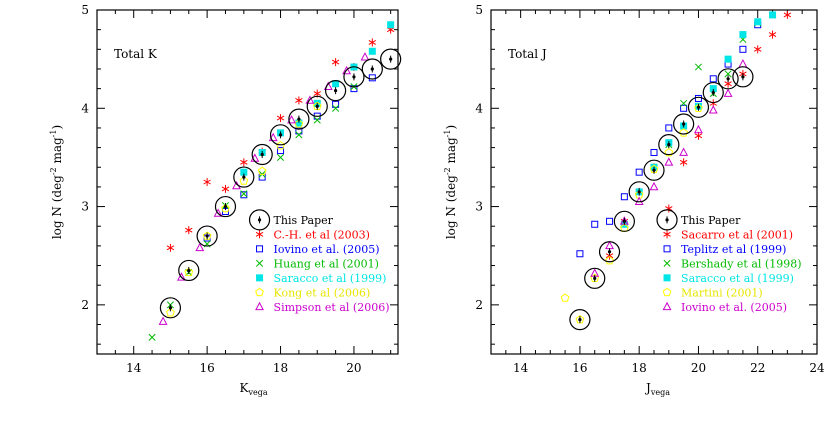 The height and width of the screenshot is (424, 839). I want to click on y-tick-label: 2, so click(85, 305).